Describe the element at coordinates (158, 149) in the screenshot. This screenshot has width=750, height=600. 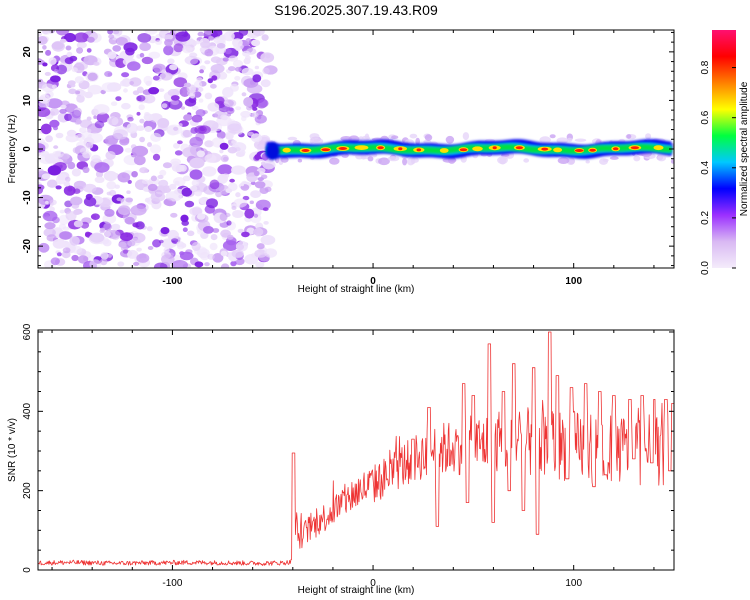
I see `noise-region` at that location.